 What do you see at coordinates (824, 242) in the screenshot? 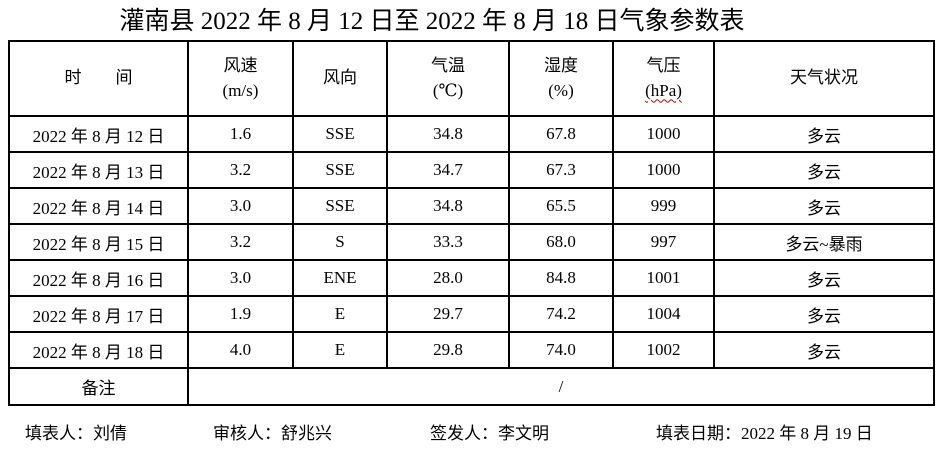
I see `cell-weather: 多云~暴雨` at bounding box center [824, 242].